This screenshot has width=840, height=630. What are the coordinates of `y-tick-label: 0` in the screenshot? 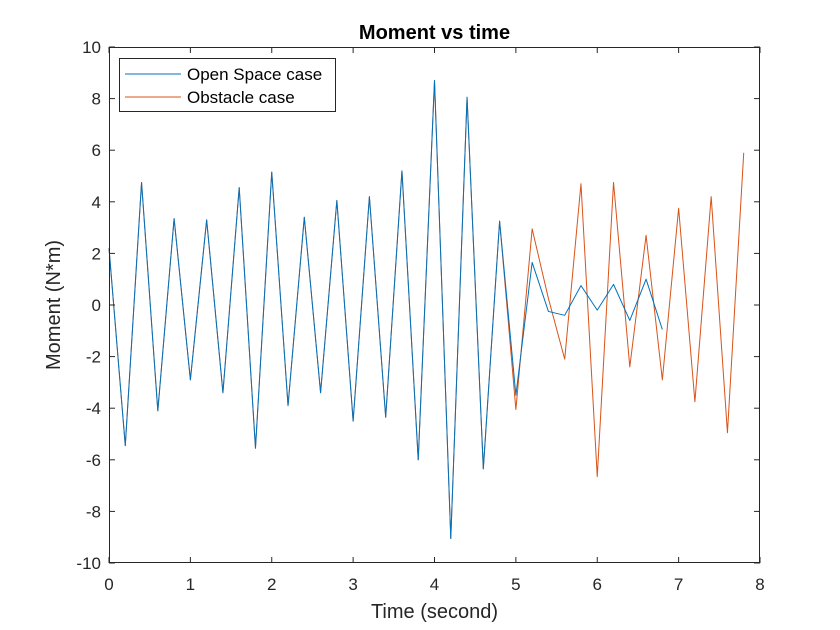 It's located at (96, 305).